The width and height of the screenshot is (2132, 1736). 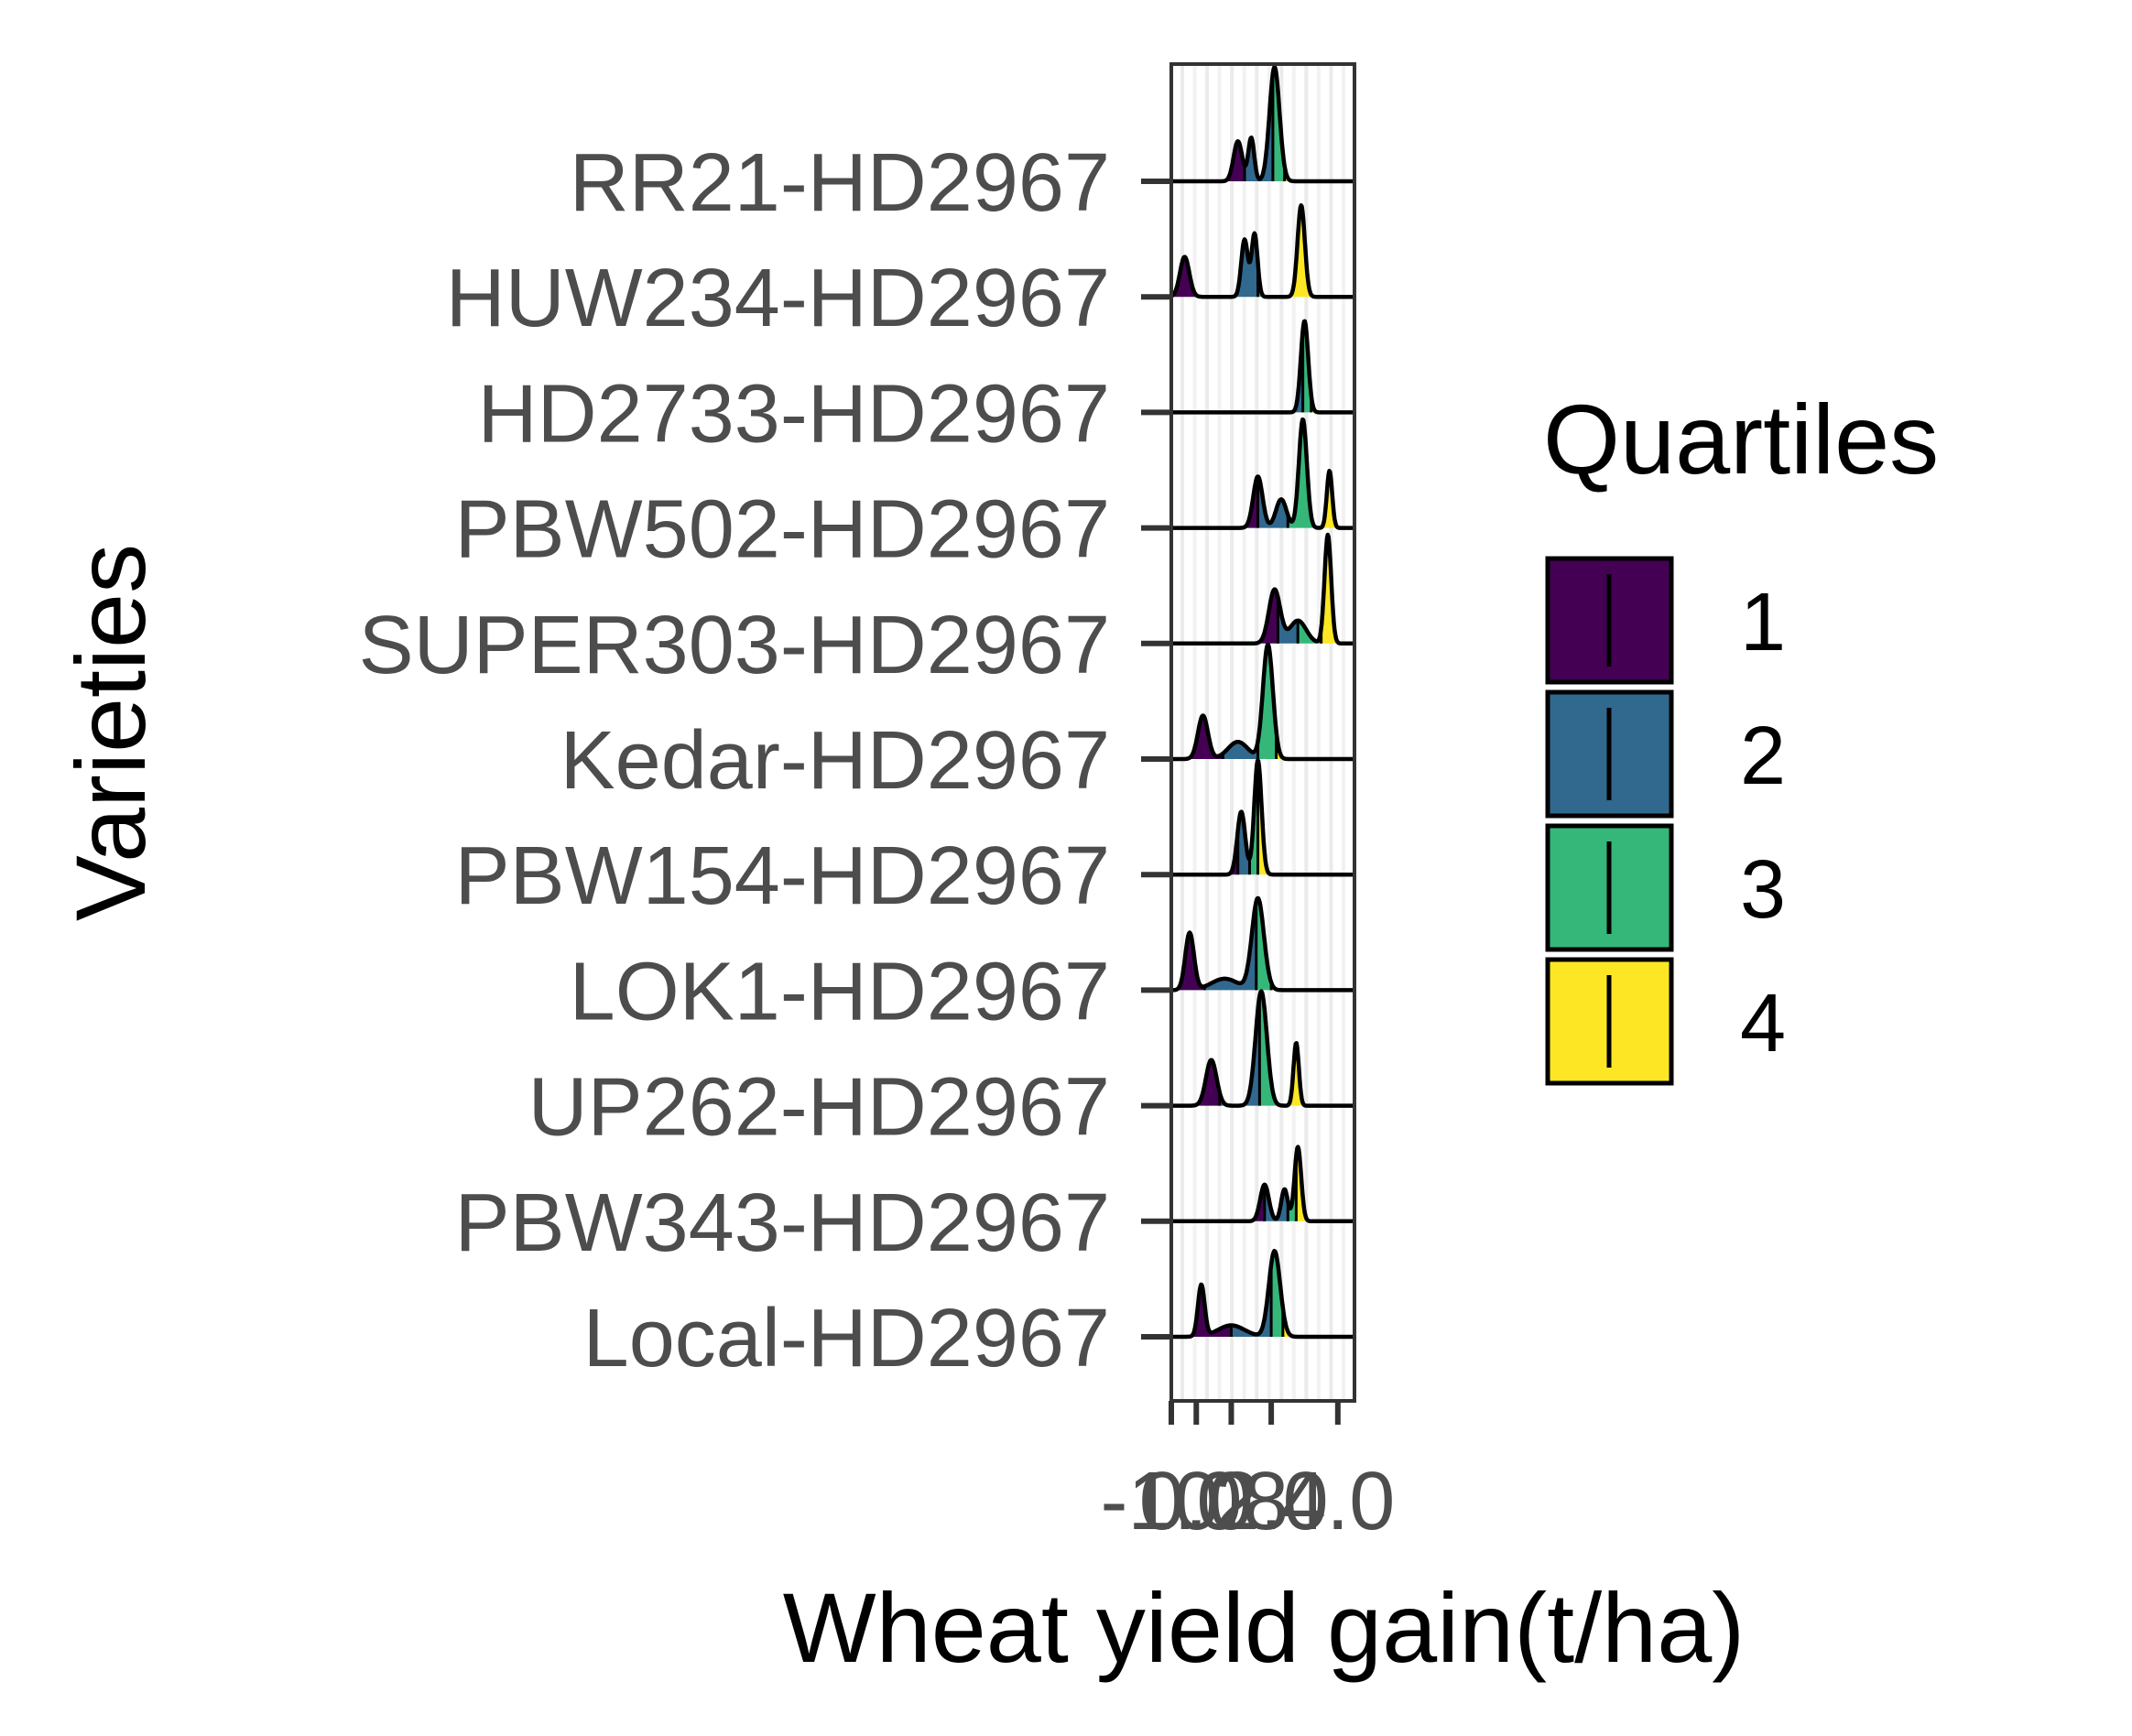 I want to click on x-tick-label: -1.0, so click(x=1171, y=1502).